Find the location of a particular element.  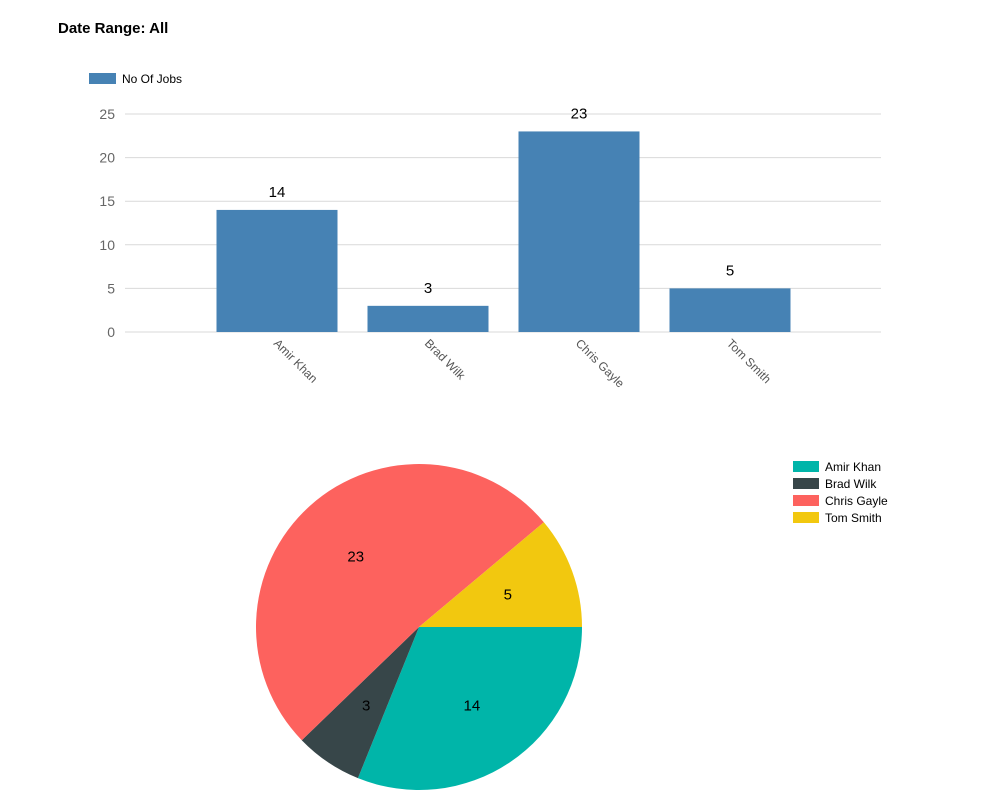

bar-value-label: 5 is located at coordinates (730, 270).